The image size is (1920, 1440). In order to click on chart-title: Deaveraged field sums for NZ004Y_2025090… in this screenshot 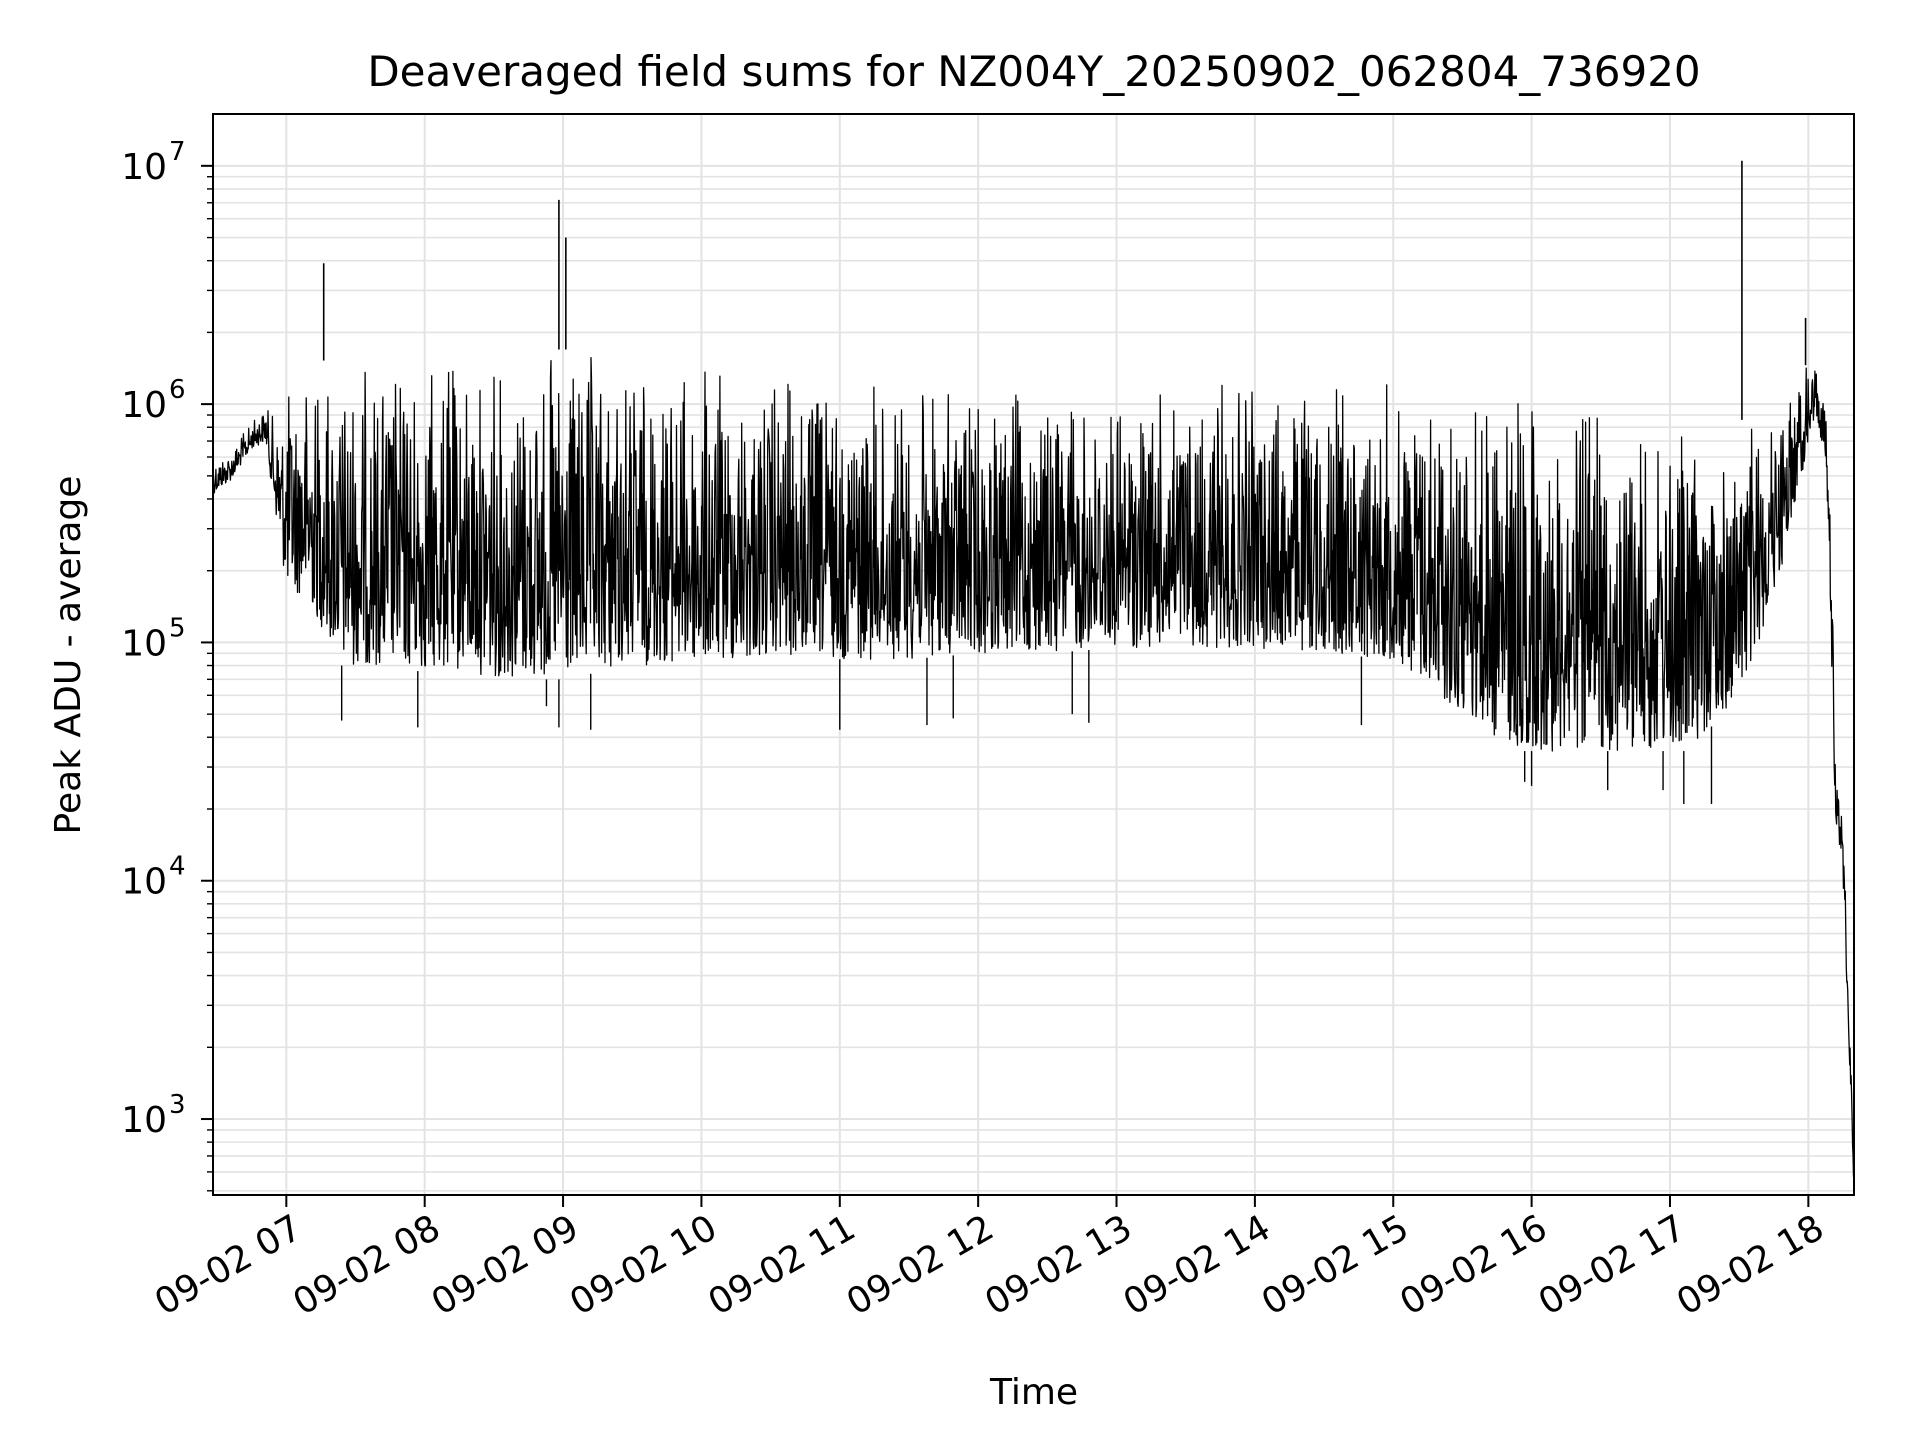, I will do `click(1033, 71)`.